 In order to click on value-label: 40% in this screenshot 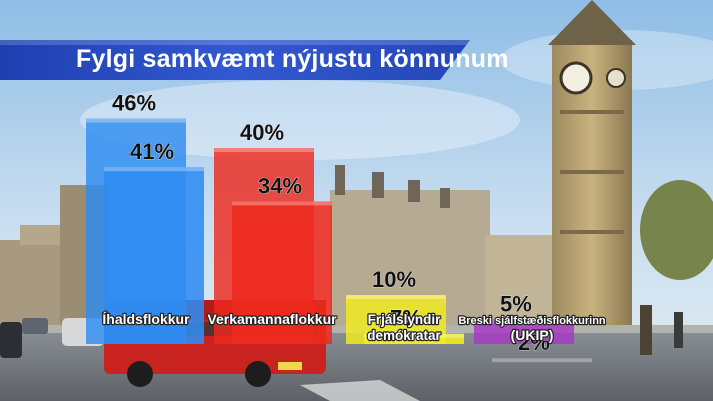, I will do `click(262, 132)`.